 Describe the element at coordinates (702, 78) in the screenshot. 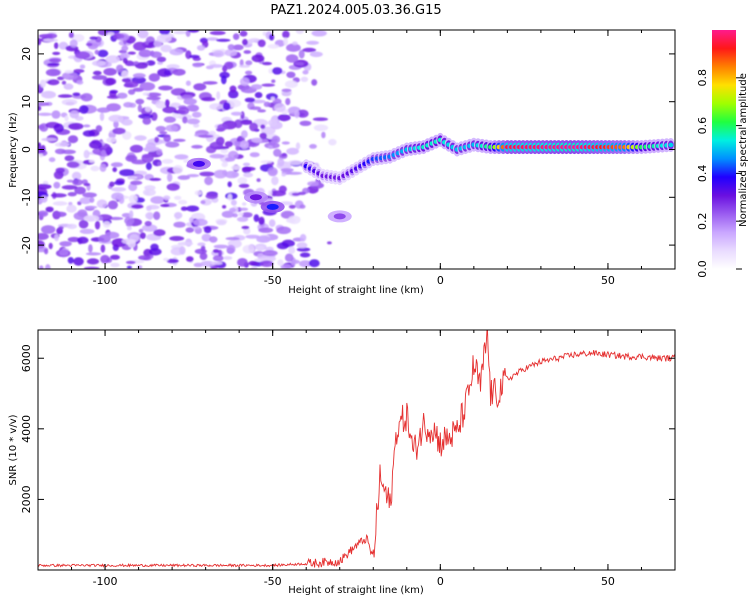

I see `colorbar-tick-label: 0.8` at that location.